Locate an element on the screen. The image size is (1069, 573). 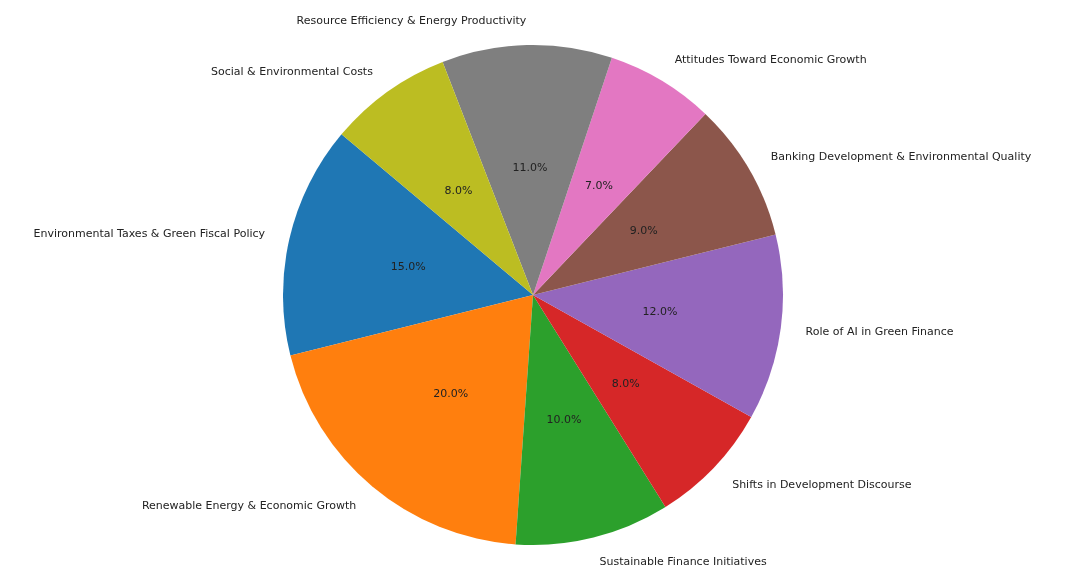
slice-label: Attitudes Toward Economic Growth is located at coordinates (770, 59).